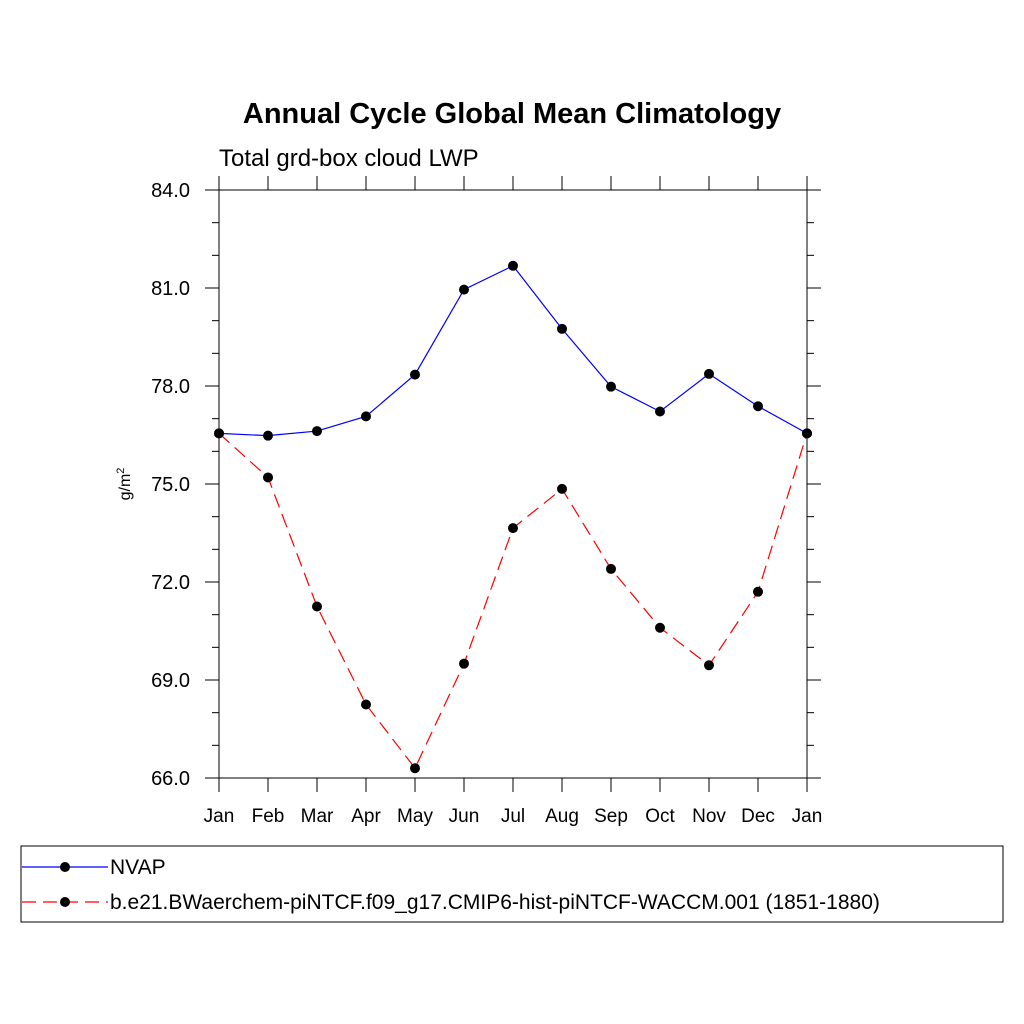  Describe the element at coordinates (317, 816) in the screenshot. I see `x-tick-label: Mar` at that location.